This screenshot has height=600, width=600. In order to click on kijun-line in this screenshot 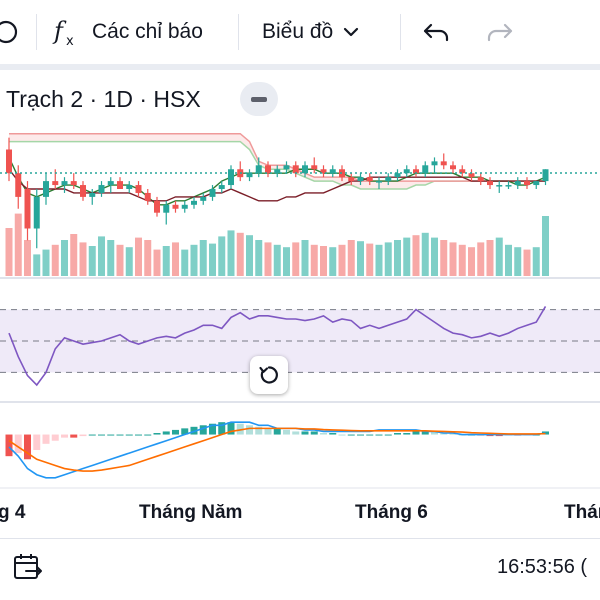, I will do `click(277, 185)`.